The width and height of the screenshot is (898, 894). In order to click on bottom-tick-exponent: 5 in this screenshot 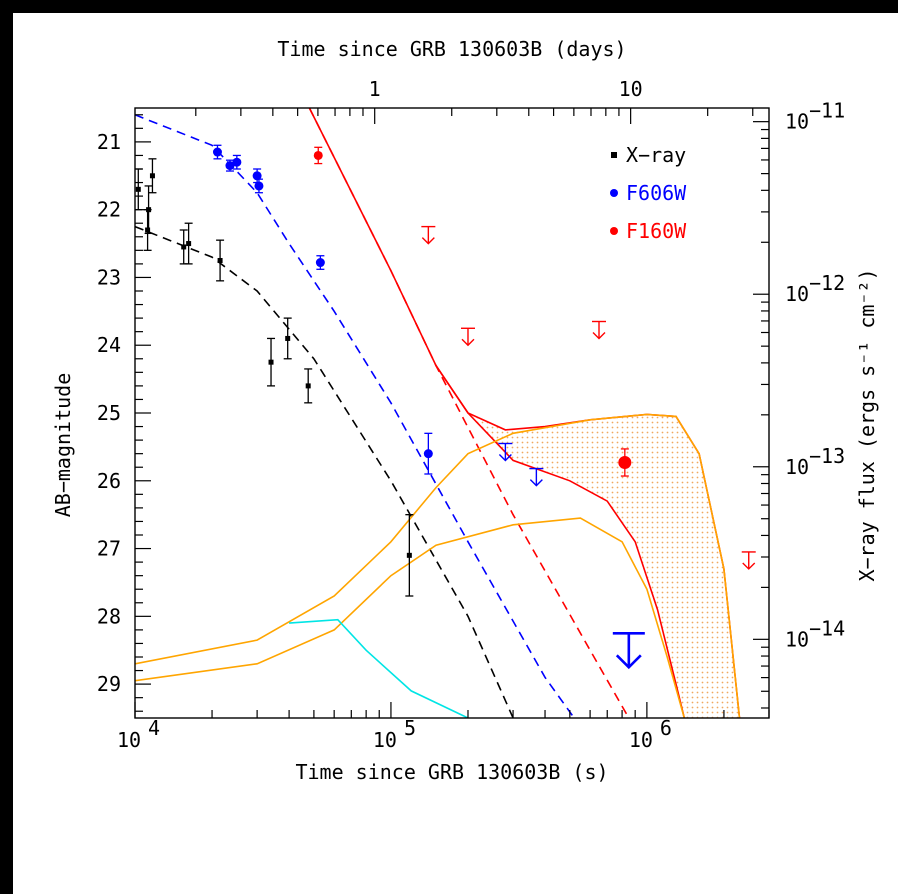, I will do `click(410, 728)`.